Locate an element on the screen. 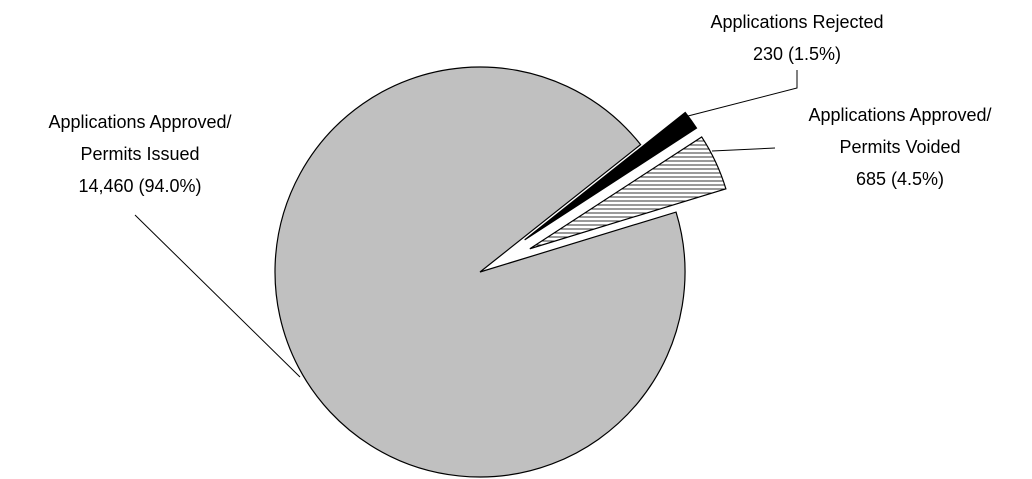 The image size is (1032, 479). category-label: Applications Approved/ Permits Voided is located at coordinates (900, 131).